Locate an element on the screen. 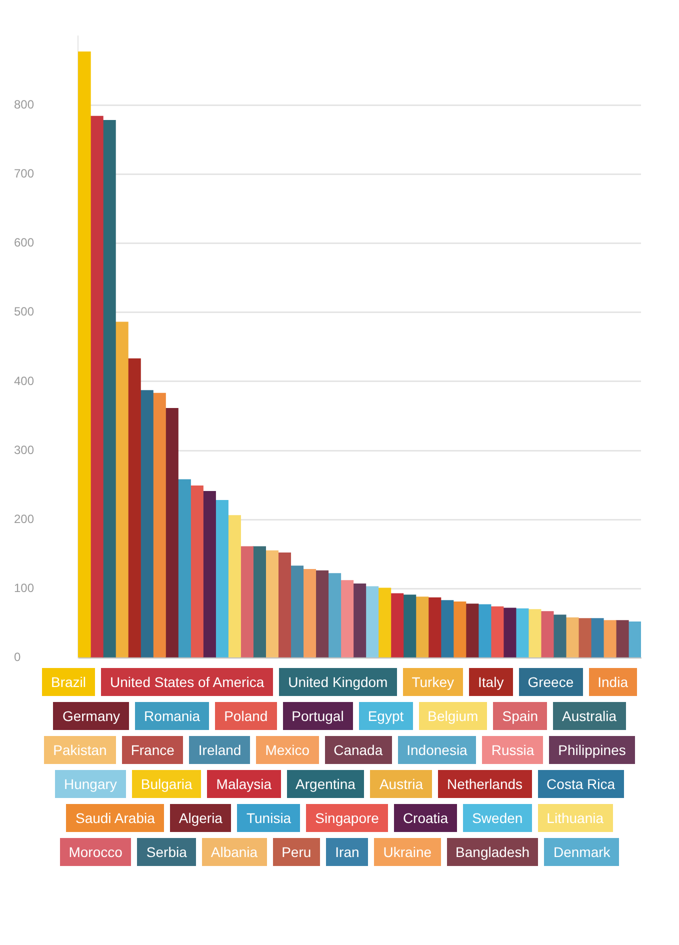  legend-label: Romania is located at coordinates (177, 716).